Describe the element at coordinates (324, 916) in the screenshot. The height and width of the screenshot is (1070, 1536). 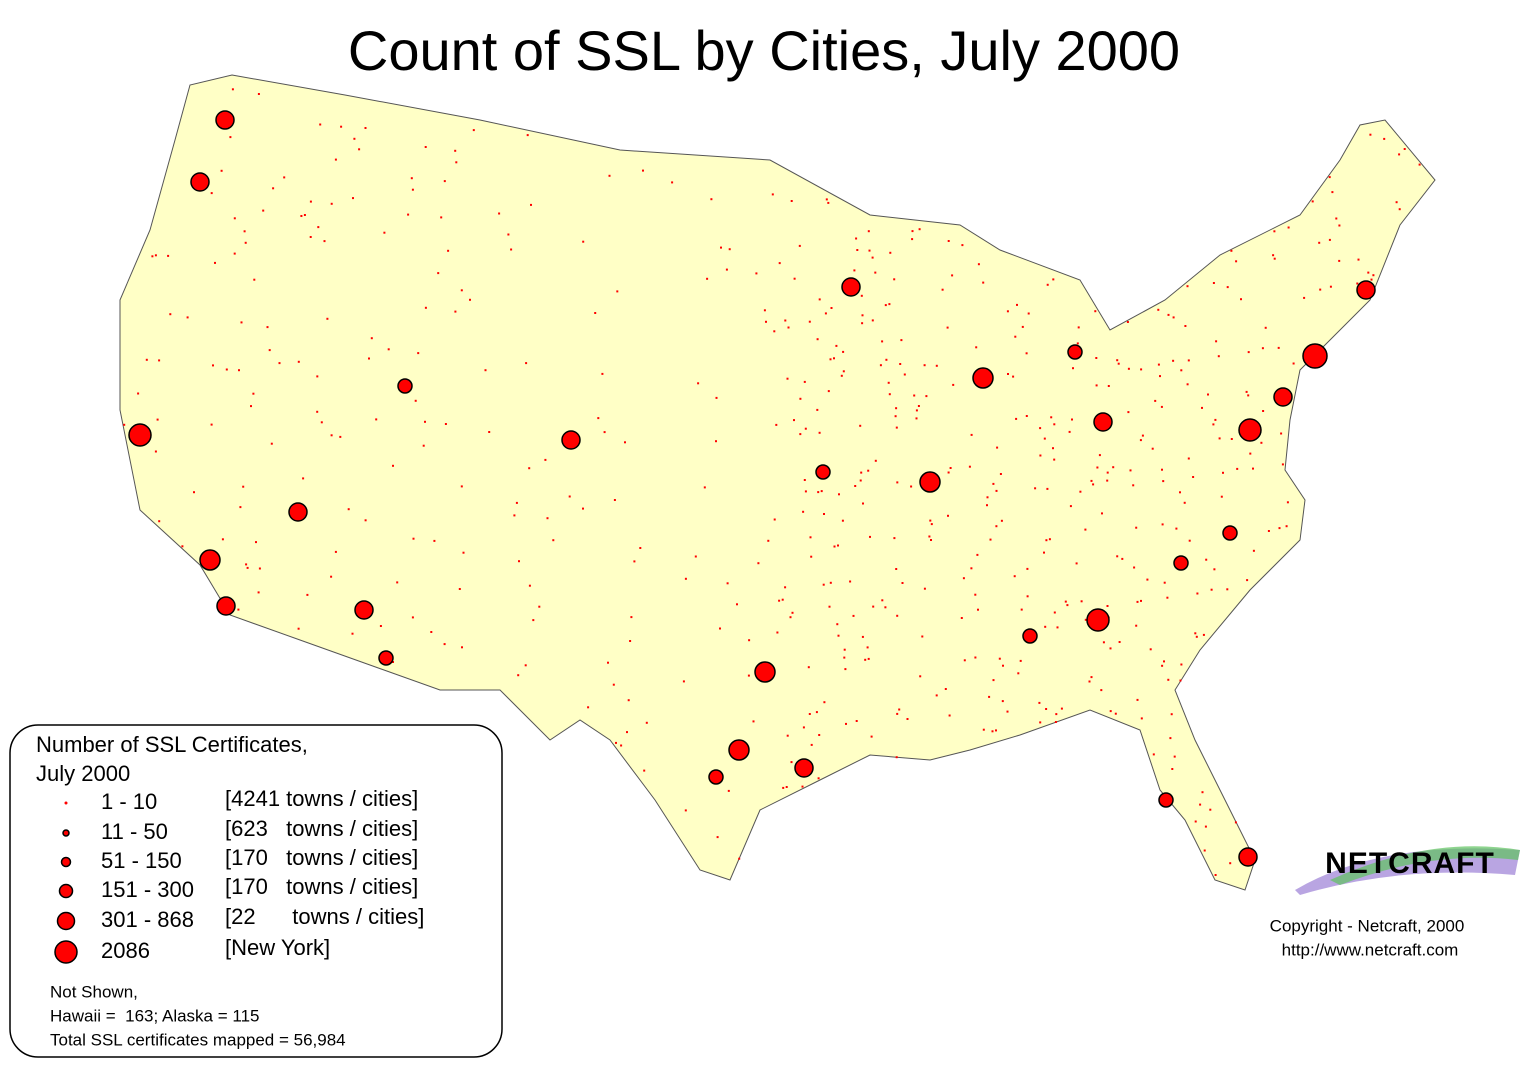
I see `legend-count: [22 towns / cities]` at that location.